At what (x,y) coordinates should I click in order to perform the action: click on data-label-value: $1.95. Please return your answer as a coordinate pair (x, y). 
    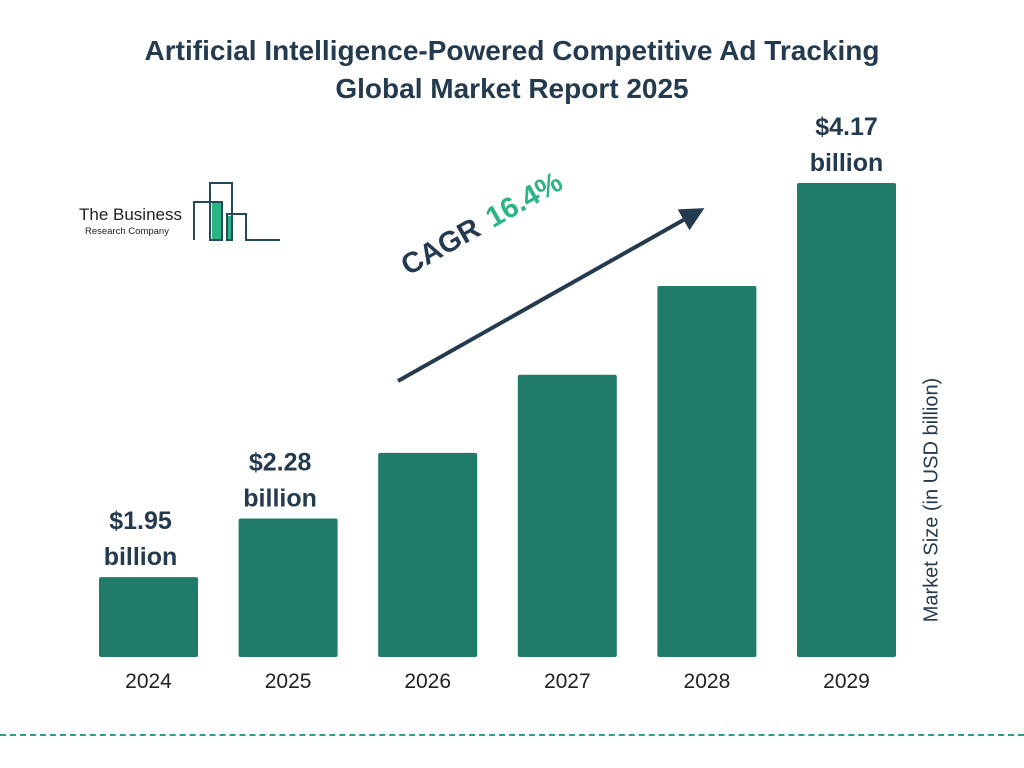
    Looking at the image, I should click on (140, 521).